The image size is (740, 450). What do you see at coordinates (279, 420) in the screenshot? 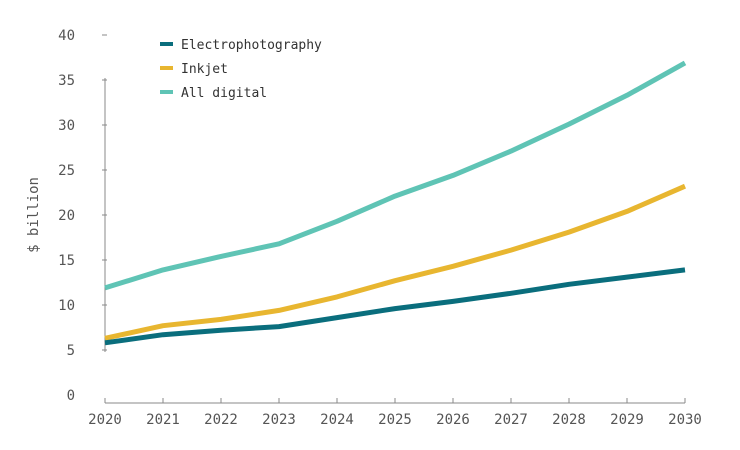
I see `x-tick-label: 2023` at bounding box center [279, 420].